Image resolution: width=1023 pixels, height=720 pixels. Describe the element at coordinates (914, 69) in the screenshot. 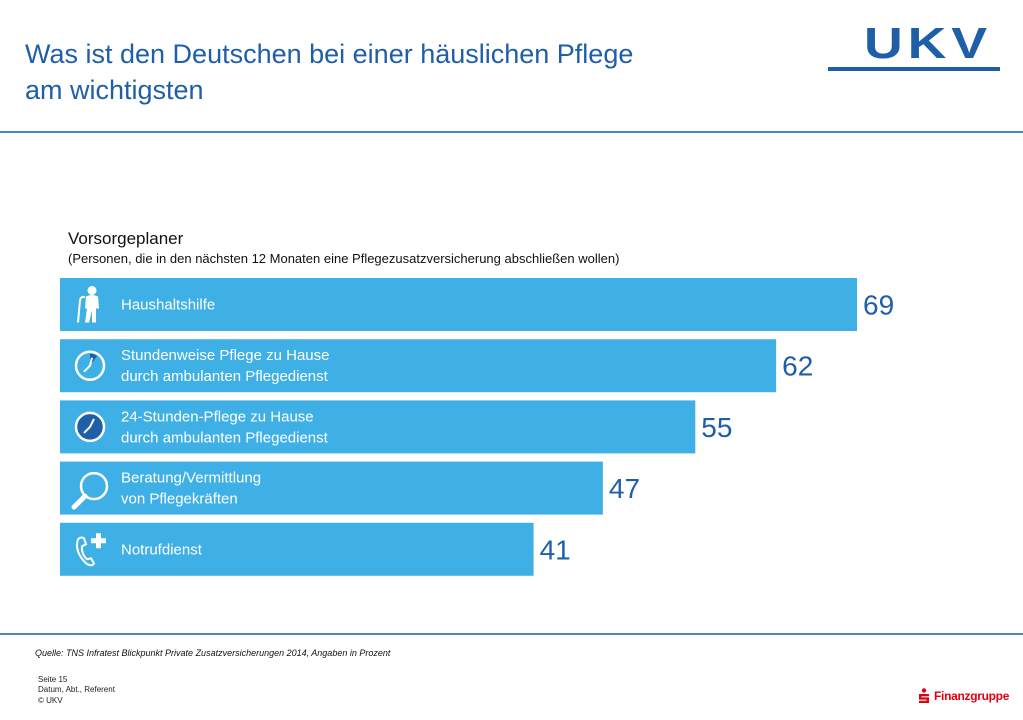

I see `ukv-logo-underline` at that location.